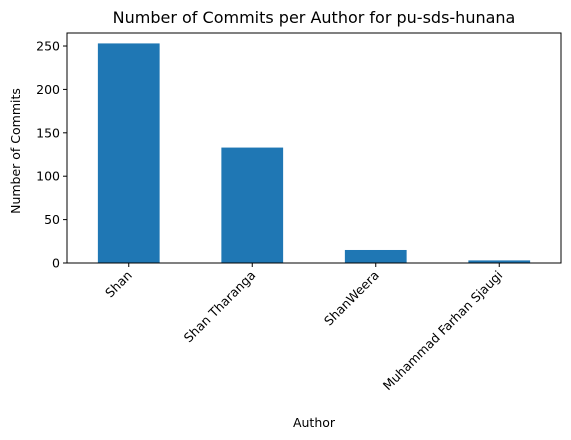 The height and width of the screenshot is (440, 571). I want to click on x-tick-label-0: Shan, so click(118, 284).